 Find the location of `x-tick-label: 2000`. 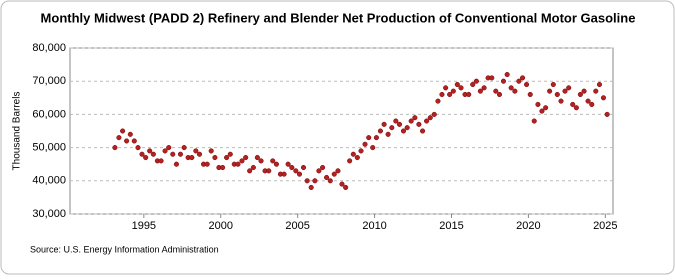

x-tick-label: 2000 is located at coordinates (221, 226).